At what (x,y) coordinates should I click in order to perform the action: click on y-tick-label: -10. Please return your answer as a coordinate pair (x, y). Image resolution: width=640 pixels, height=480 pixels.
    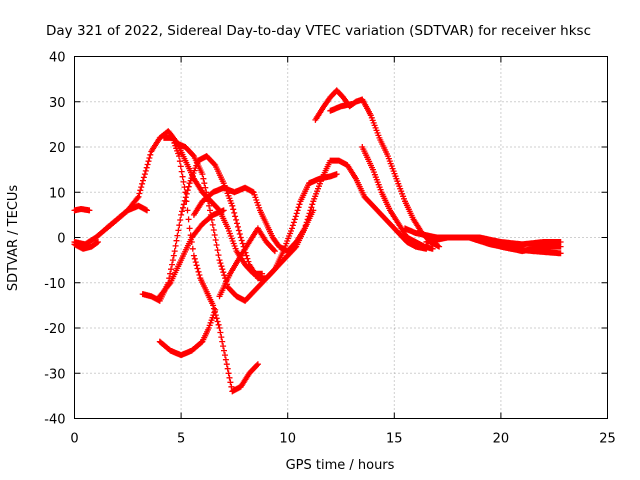
    Looking at the image, I should click on (54, 284).